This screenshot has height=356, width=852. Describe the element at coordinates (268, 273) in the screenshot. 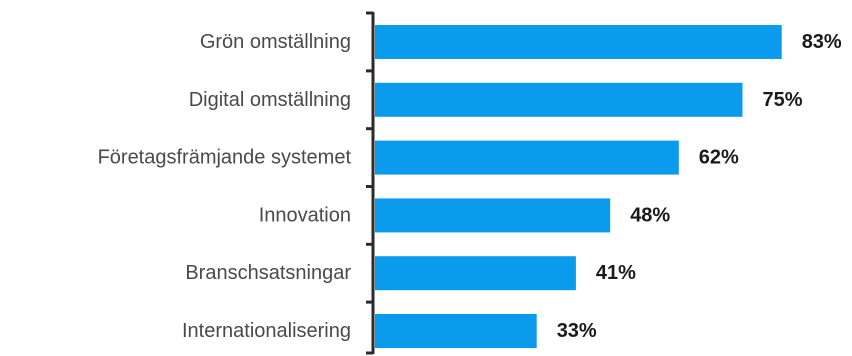

I see `category-label: Branschsatsningar` at that location.